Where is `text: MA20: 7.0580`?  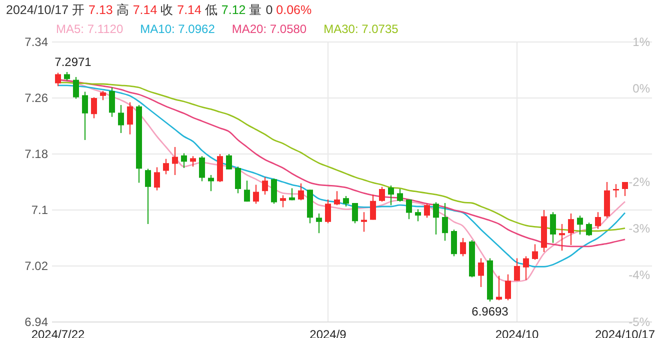
text: MA20: 7.0580 is located at coordinates (269, 29).